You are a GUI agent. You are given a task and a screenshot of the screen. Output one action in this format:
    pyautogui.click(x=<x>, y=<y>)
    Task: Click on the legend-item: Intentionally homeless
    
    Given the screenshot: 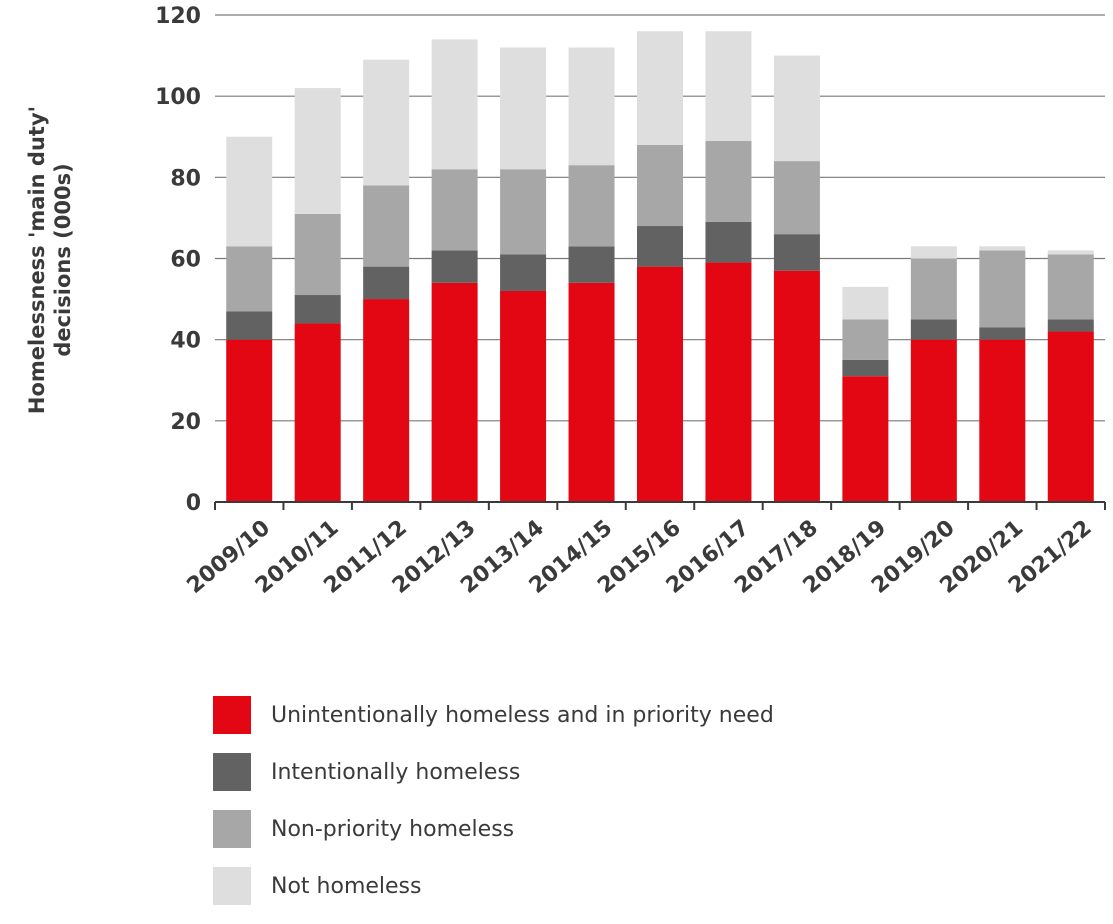 What is the action you would take?
    pyautogui.click(x=493, y=772)
    